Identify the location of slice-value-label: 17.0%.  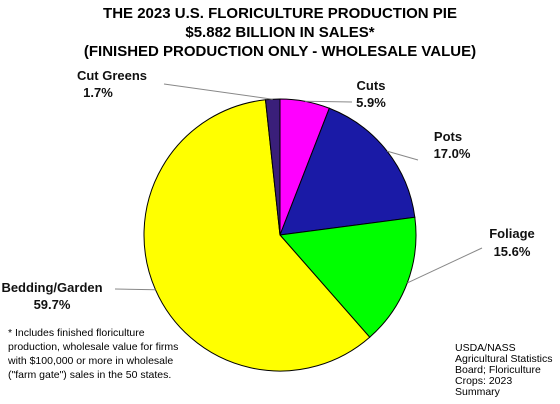
(452, 153).